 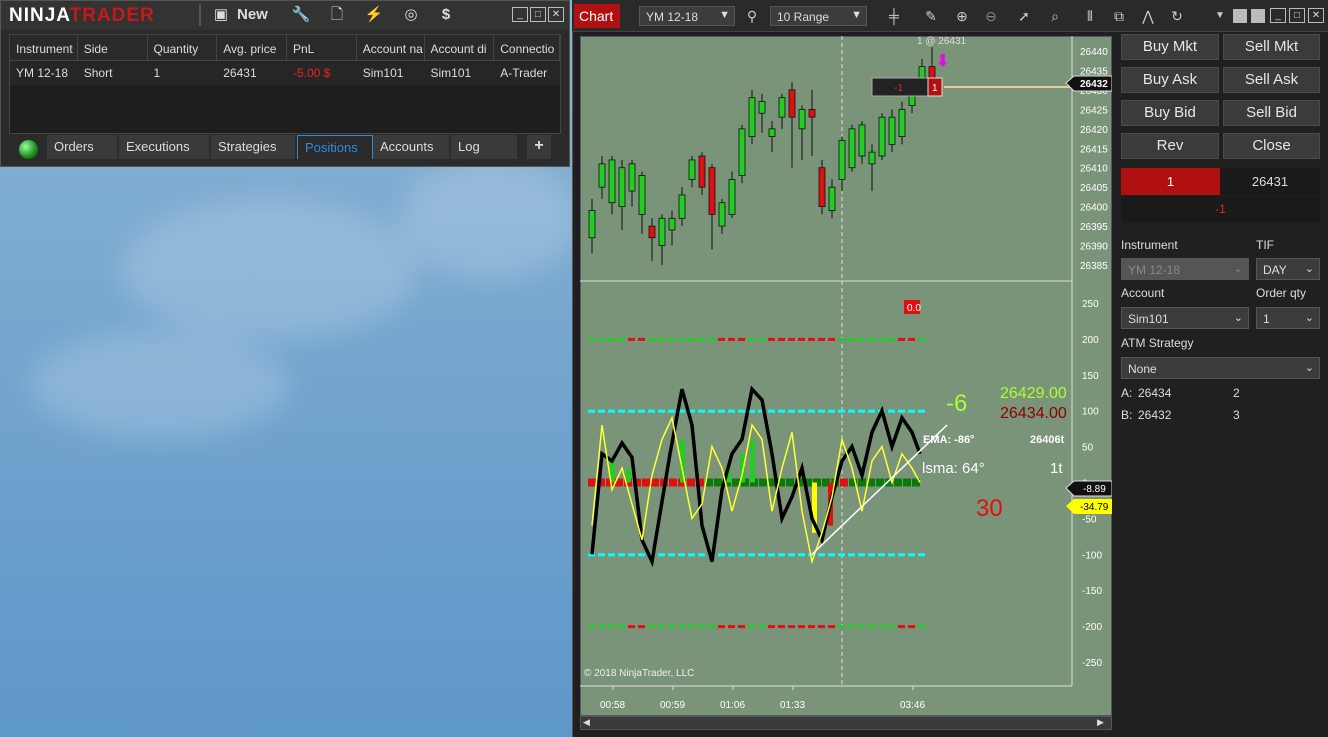 I want to click on scroll-left-icon: ◀, so click(x=586, y=722).